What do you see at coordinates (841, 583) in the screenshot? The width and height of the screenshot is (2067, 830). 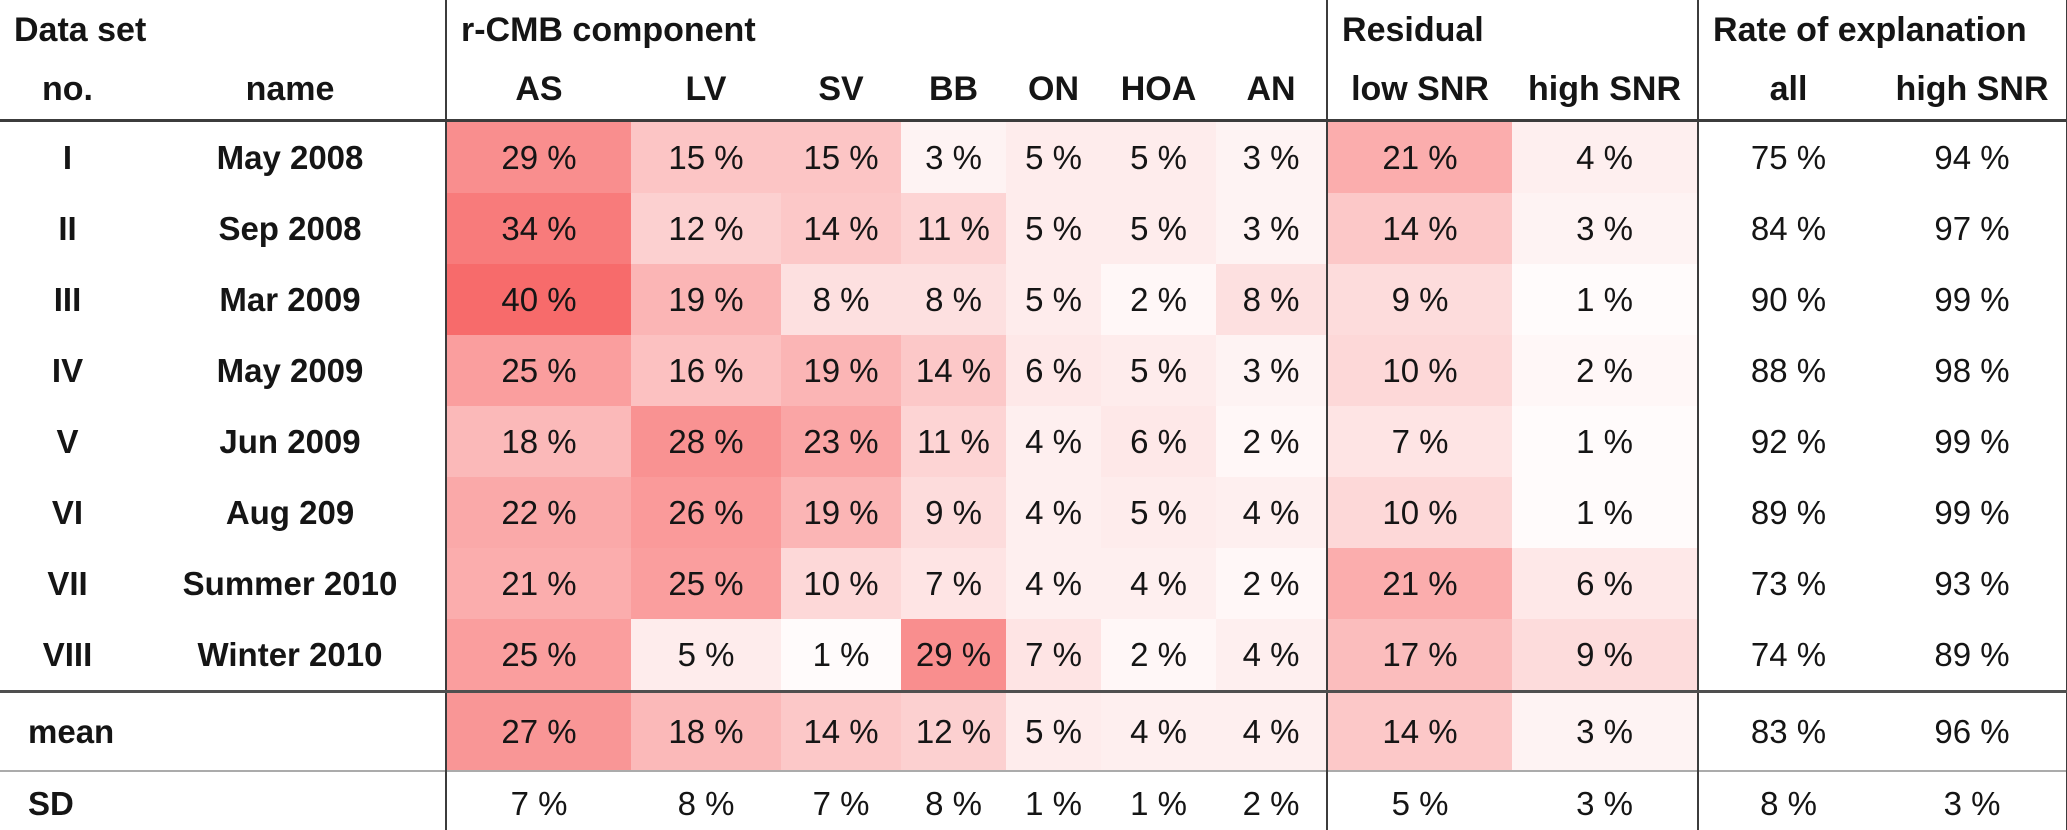 I see `cell-sv: 10 %` at bounding box center [841, 583].